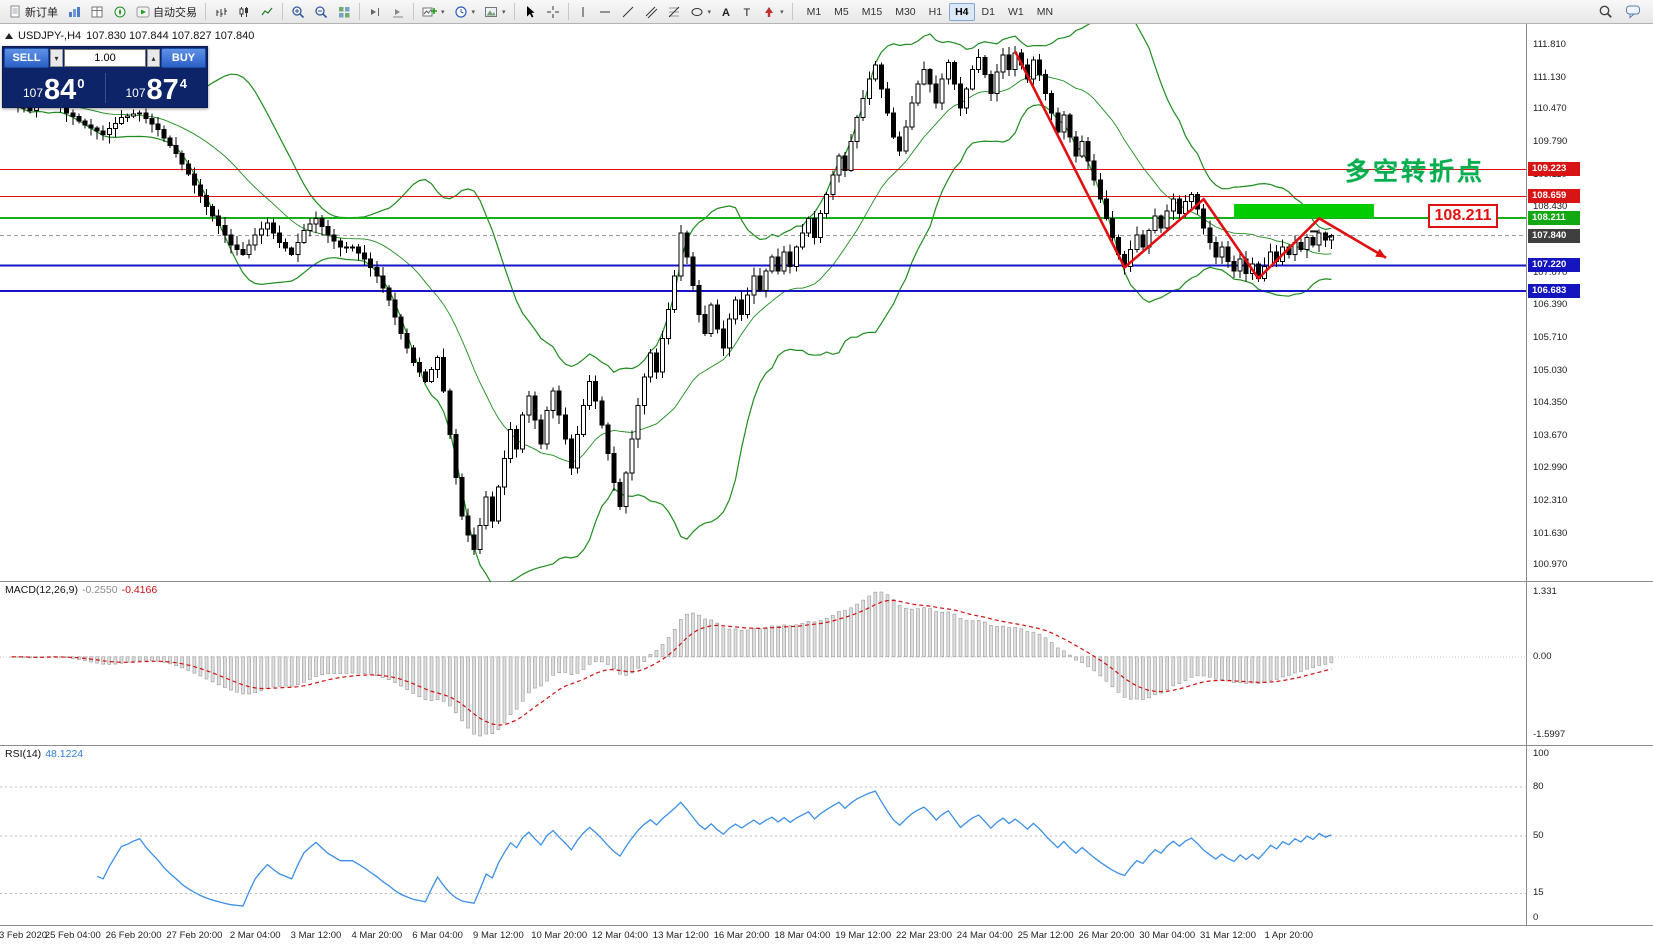  I want to click on chart-shift-button, so click(375, 12).